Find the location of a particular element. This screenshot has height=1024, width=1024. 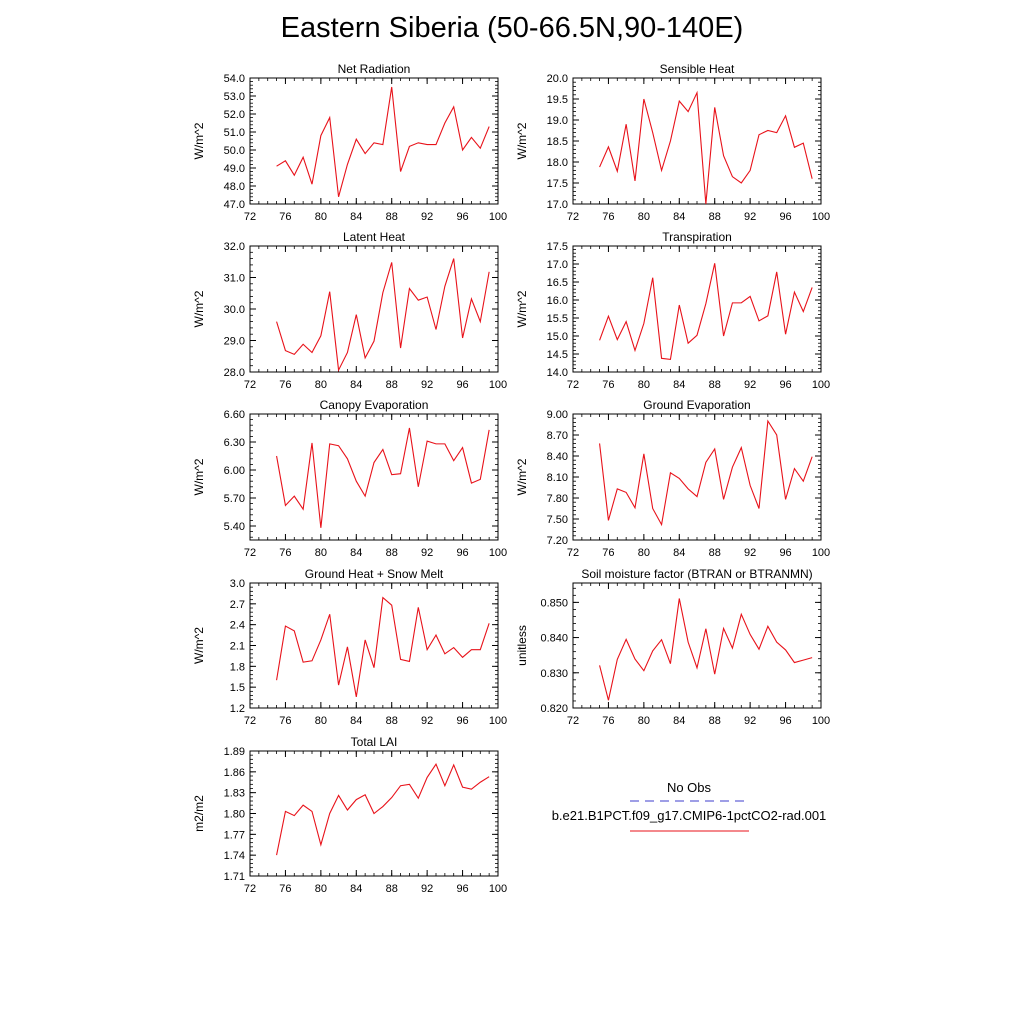

y-tick-label: 53.0 is located at coordinates (234, 97).